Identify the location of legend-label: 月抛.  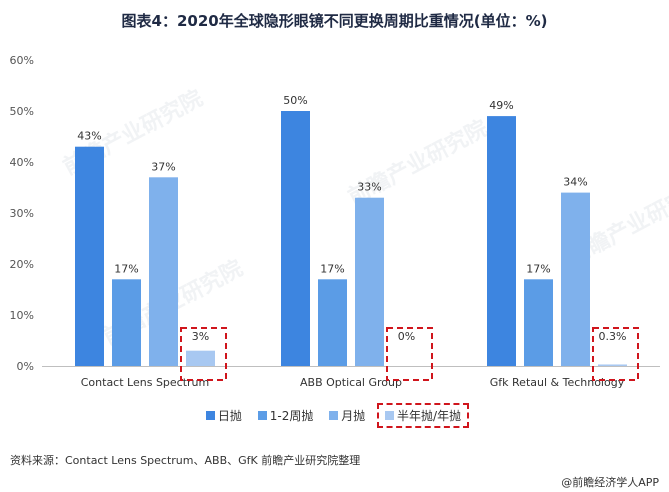
(353, 416).